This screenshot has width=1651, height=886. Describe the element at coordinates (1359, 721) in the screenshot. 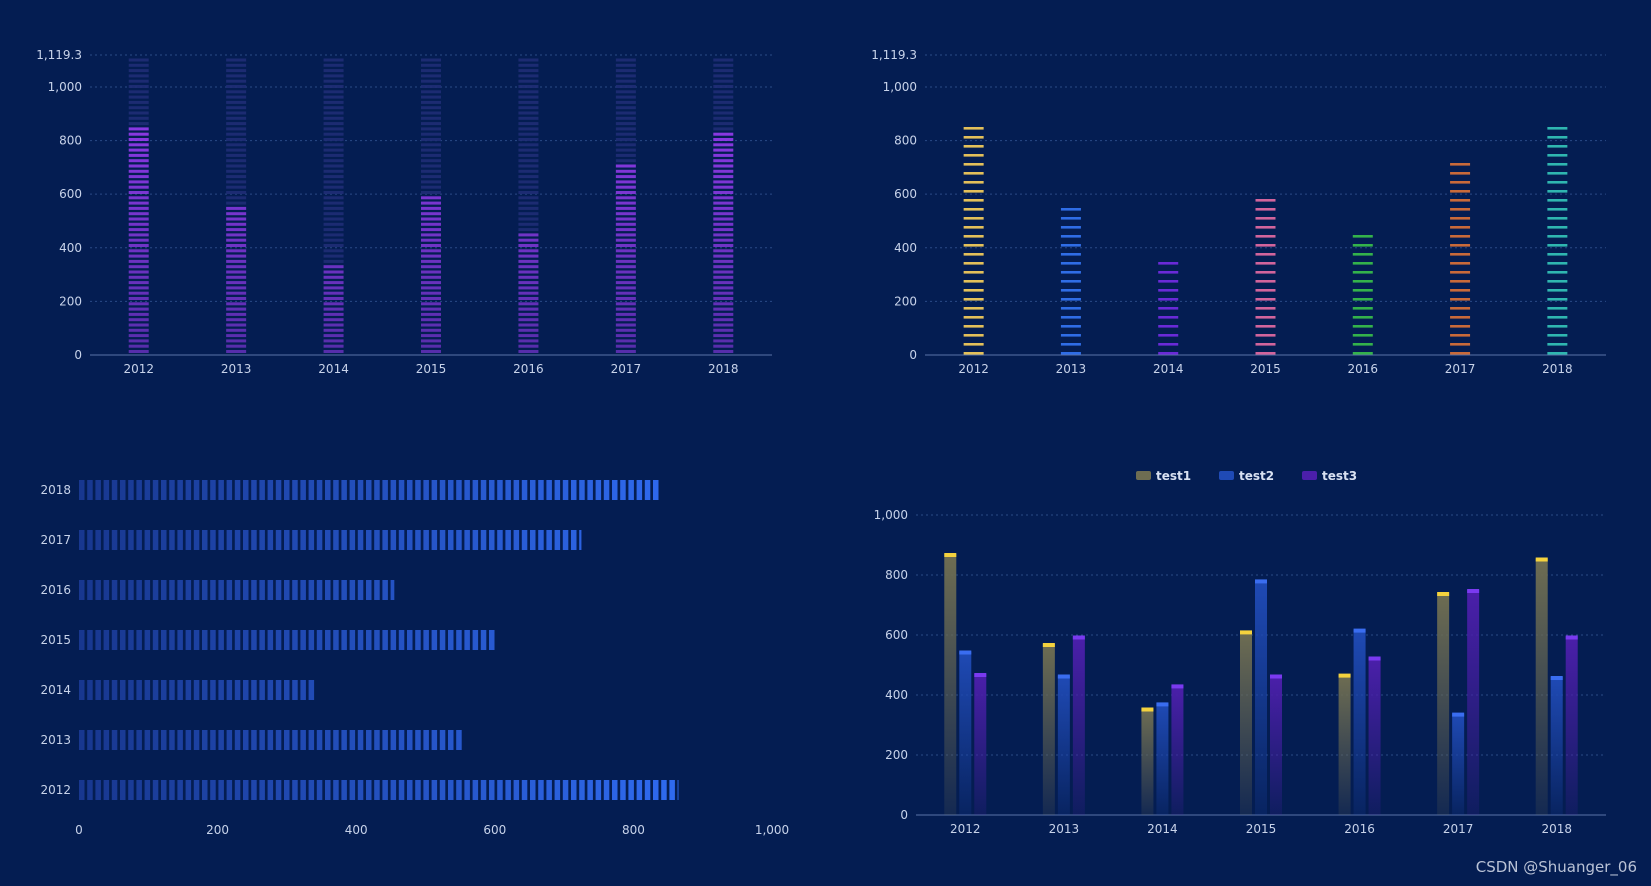

I see `group-2016` at that location.